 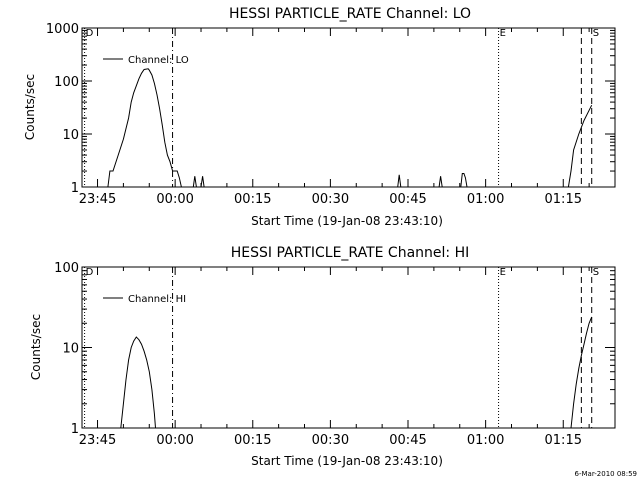 I want to click on legend-label: Channel: LO, so click(x=158, y=60).